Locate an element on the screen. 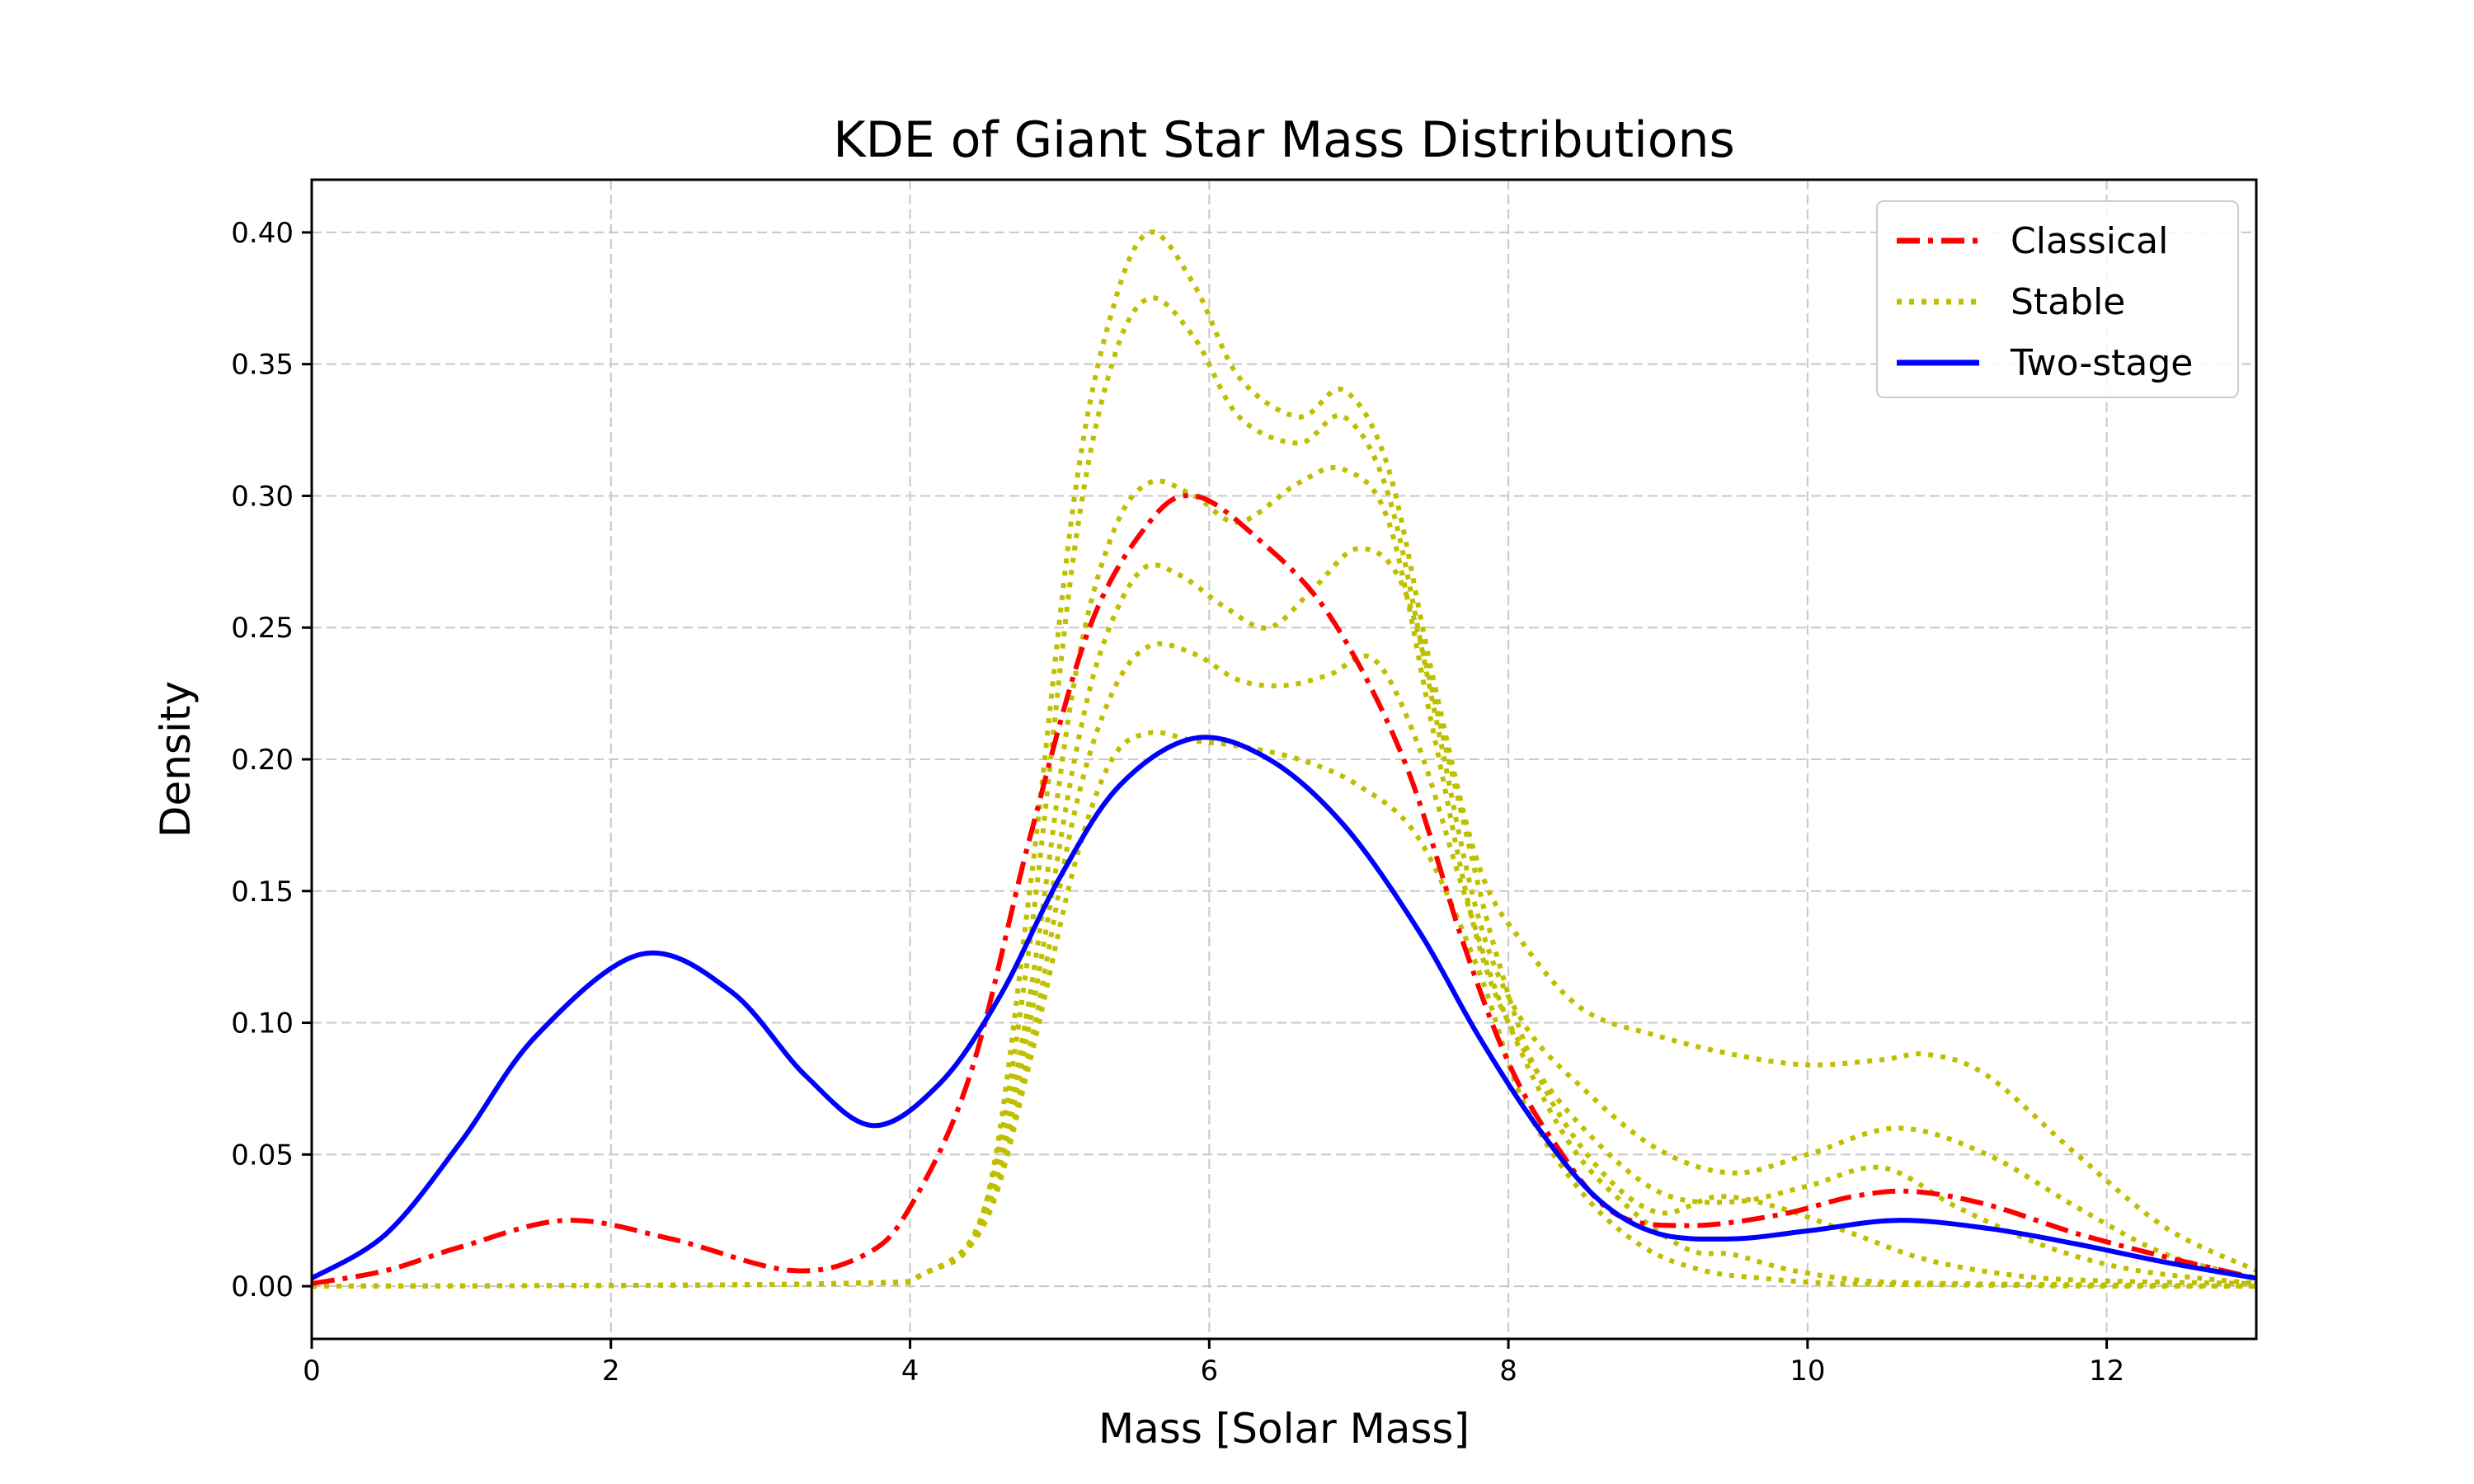 The height and width of the screenshot is (1484, 2474). x-tick-label: 4 is located at coordinates (910, 1371).